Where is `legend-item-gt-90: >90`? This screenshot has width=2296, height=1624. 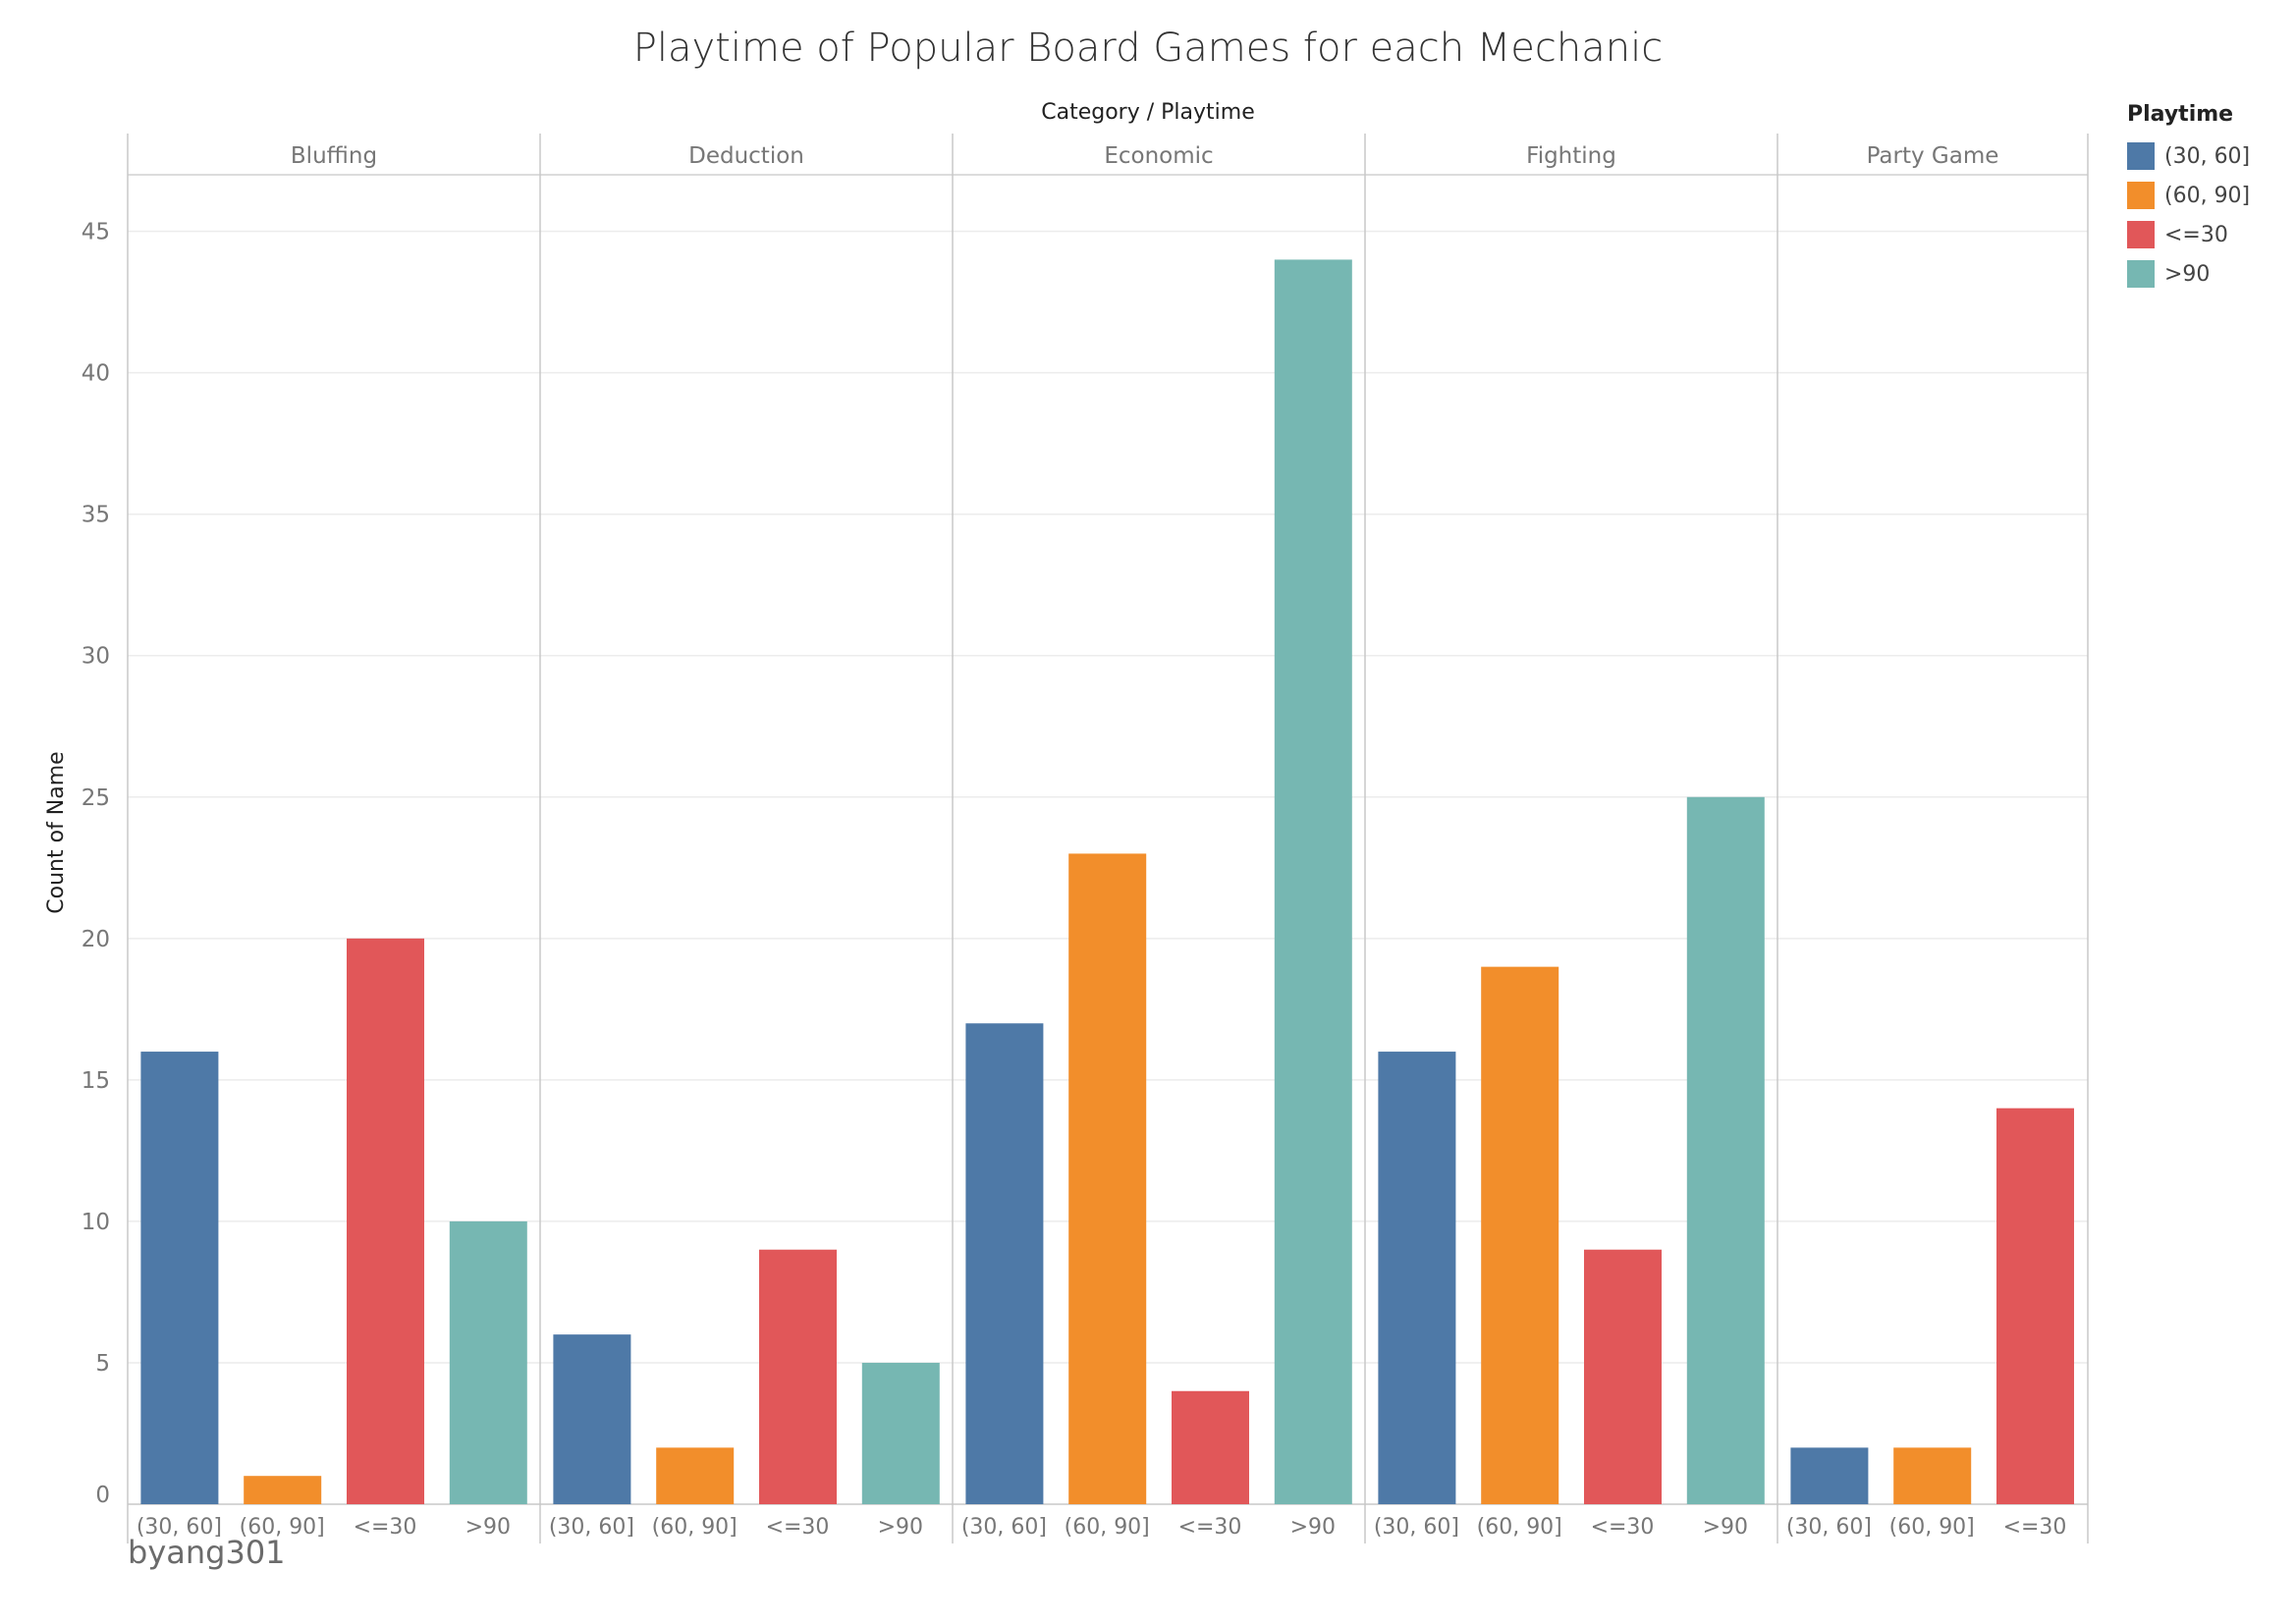
legend-item-gt-90: >90 is located at coordinates (2210, 274).